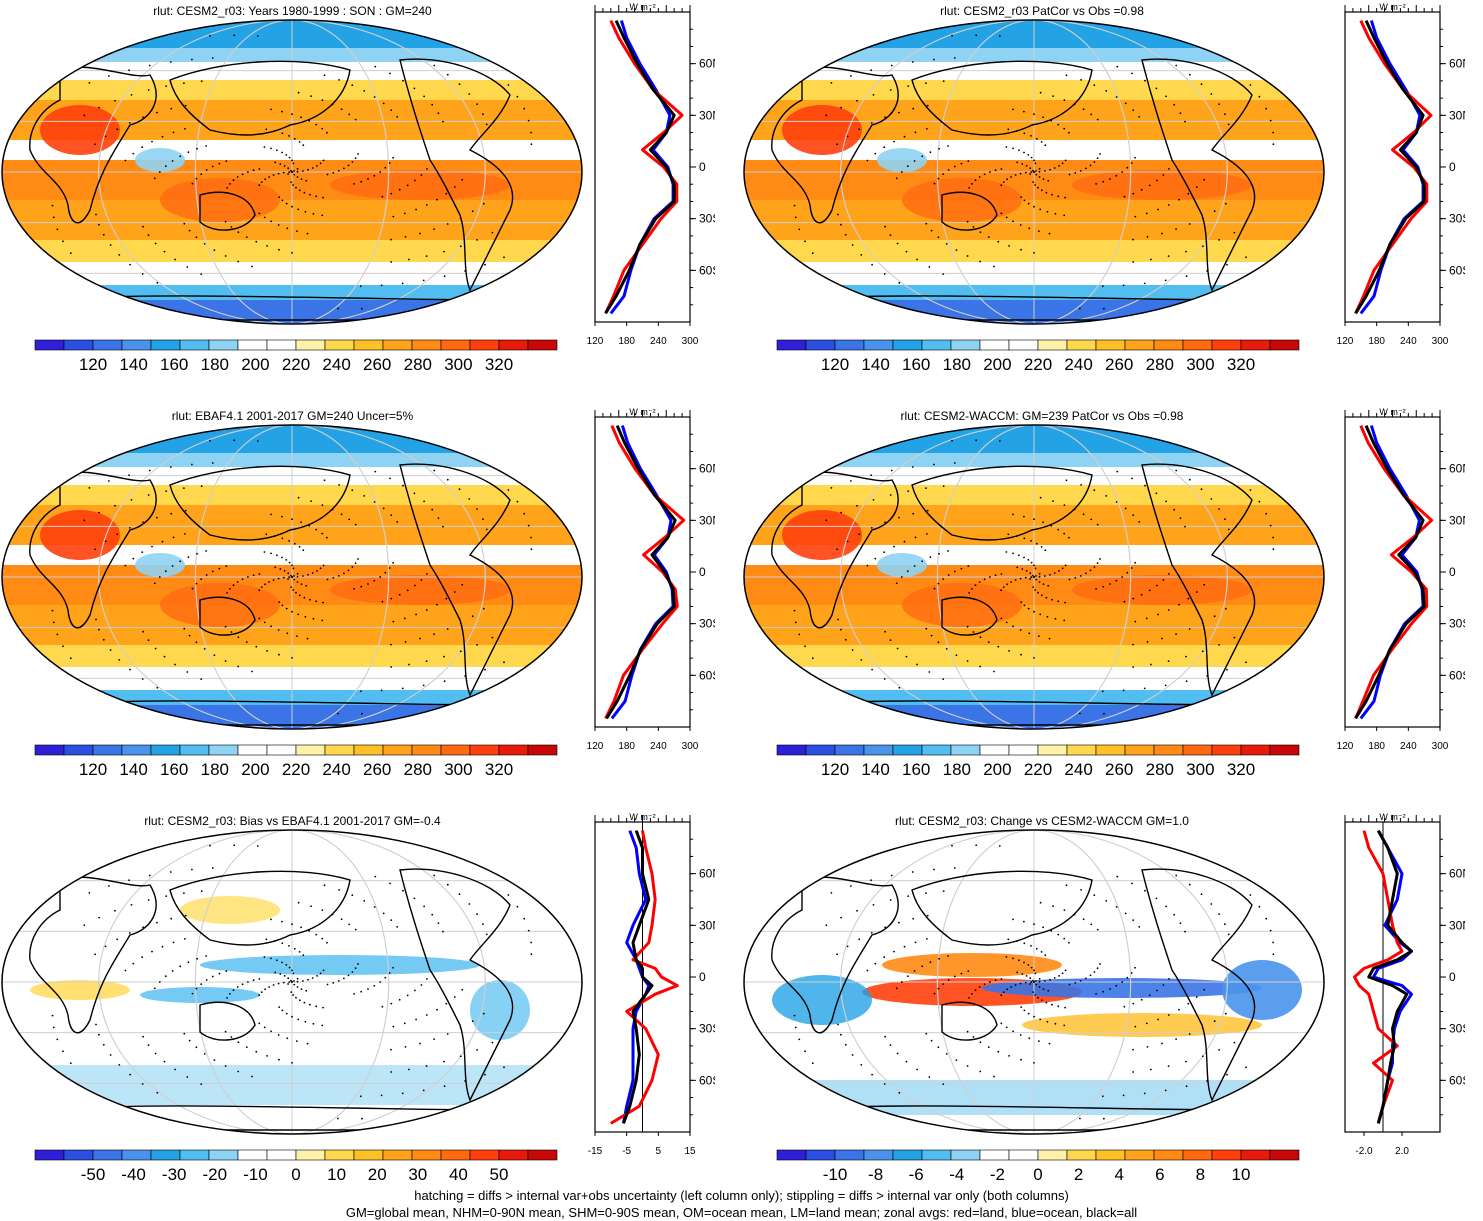 This screenshot has height=1221, width=1483. I want to click on profile-x-tick-label: -15, so click(595, 1151).